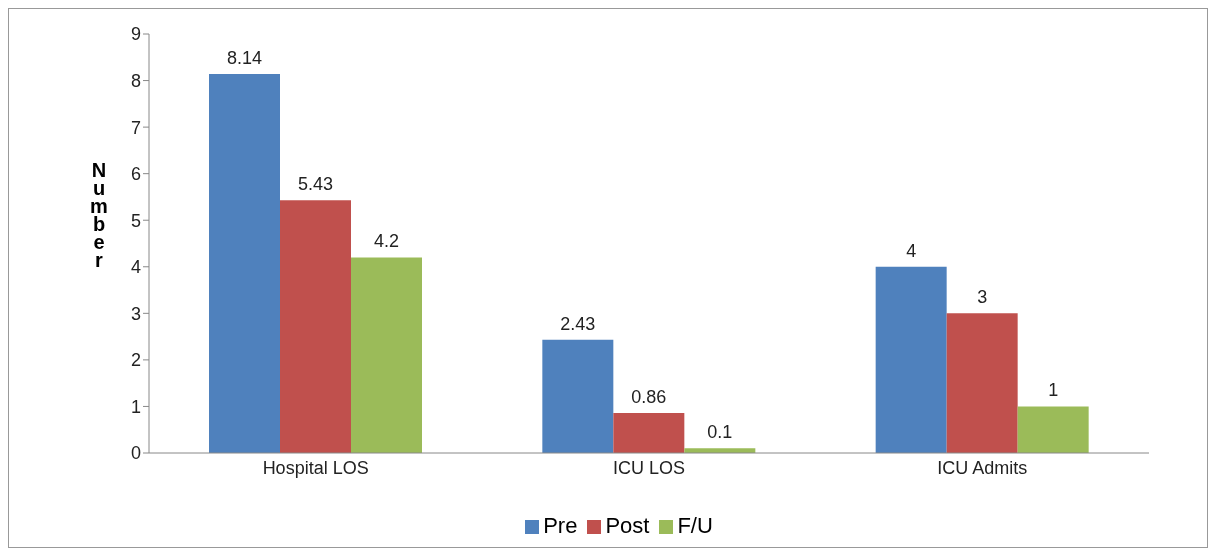  I want to click on y-tick-label: 8, so click(135, 80).